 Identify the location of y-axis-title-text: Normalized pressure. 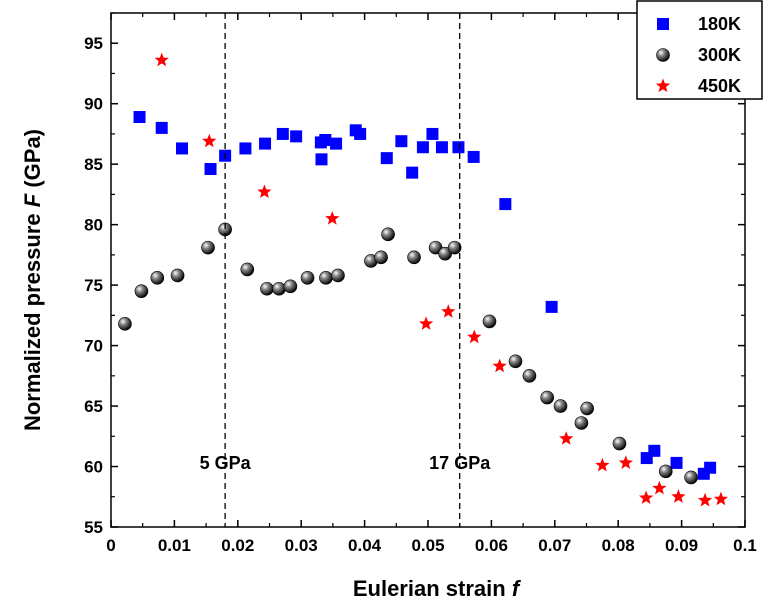
(32, 322).